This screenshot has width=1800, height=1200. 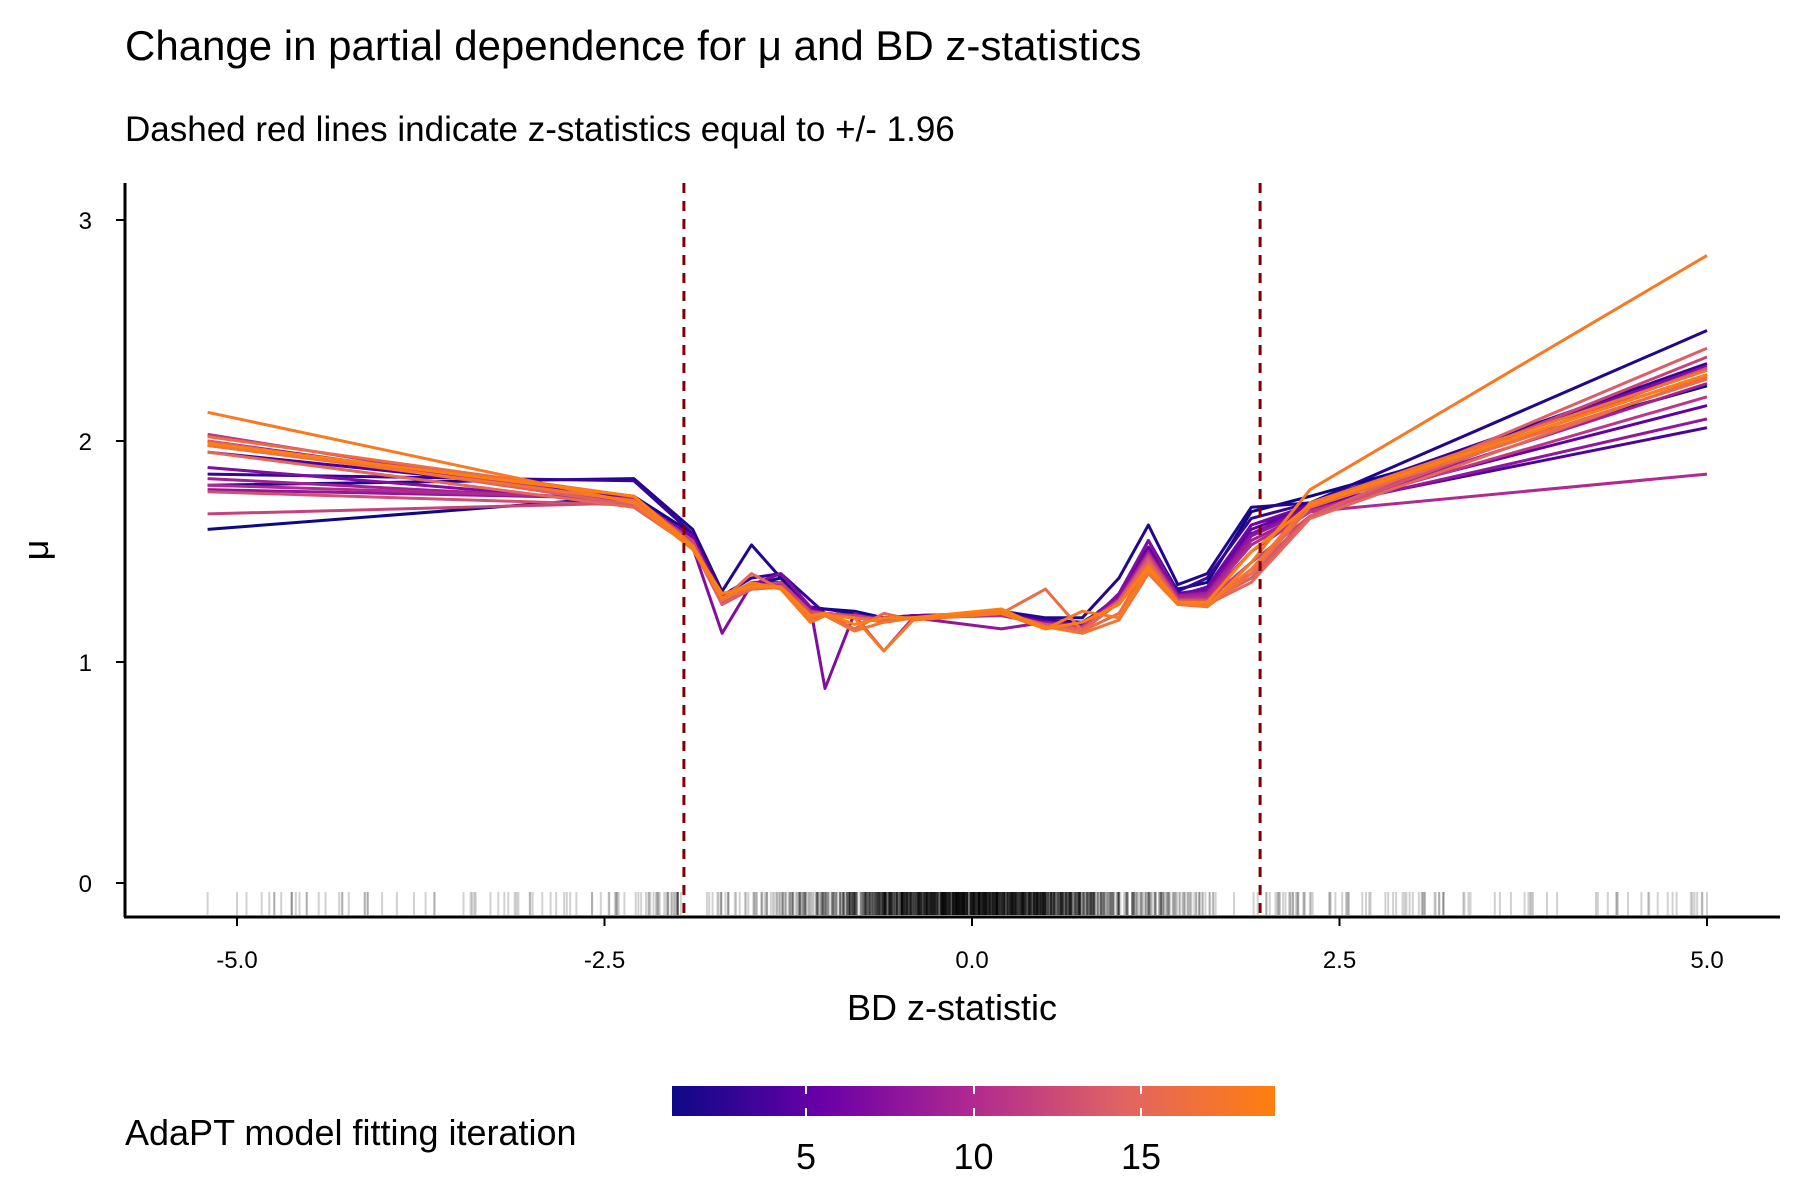 What do you see at coordinates (102, 553) in the screenshot?
I see `y-ticks: 0 1 2 3` at bounding box center [102, 553].